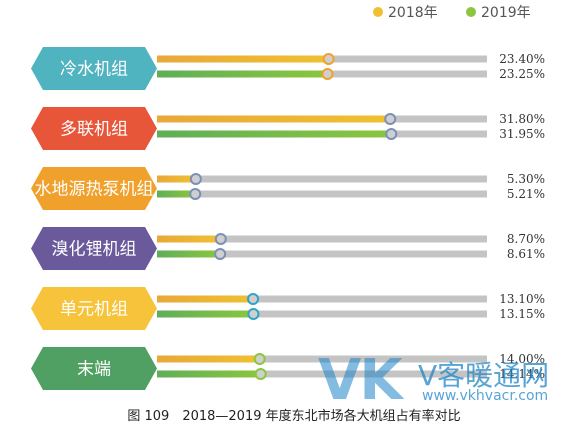  Describe the element at coordinates (526, 194) in the screenshot. I see `value-label-2-1: 5.21%` at that location.